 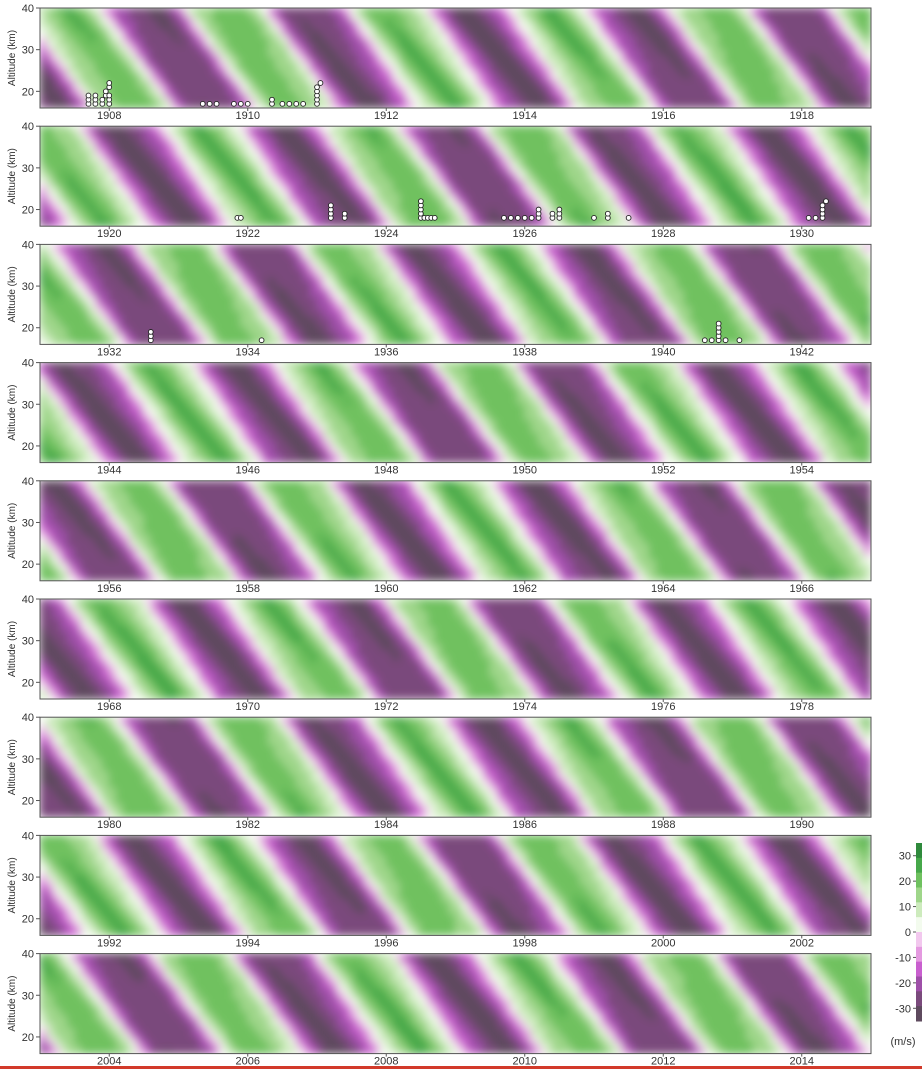 I want to click on x-tick-label: 1912, so click(x=386, y=116).